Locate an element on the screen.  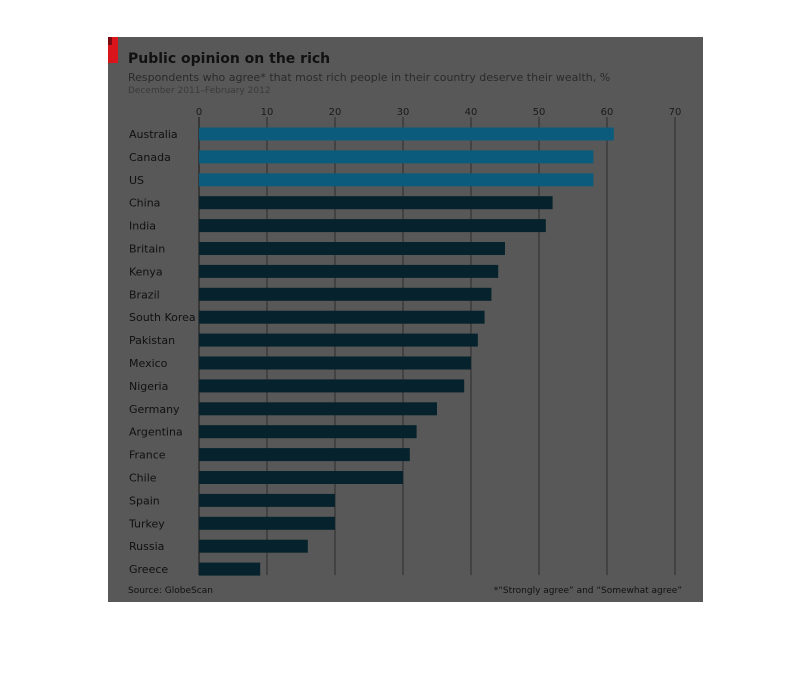
category-label: Greece is located at coordinates (148, 569).